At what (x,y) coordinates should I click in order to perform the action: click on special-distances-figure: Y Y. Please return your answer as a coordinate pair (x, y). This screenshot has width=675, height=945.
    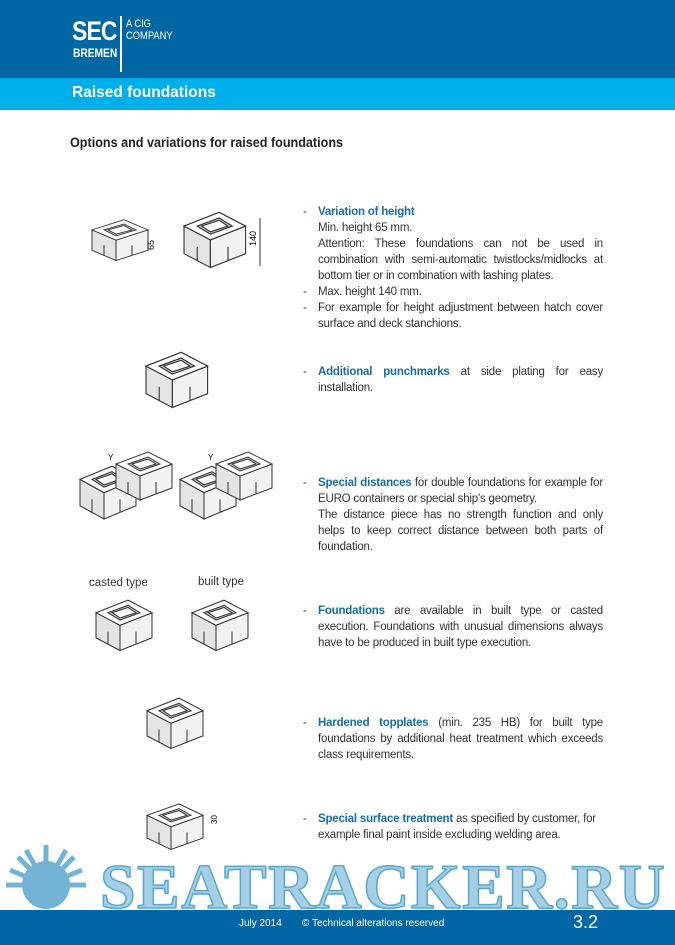
    Looking at the image, I should click on (176, 485).